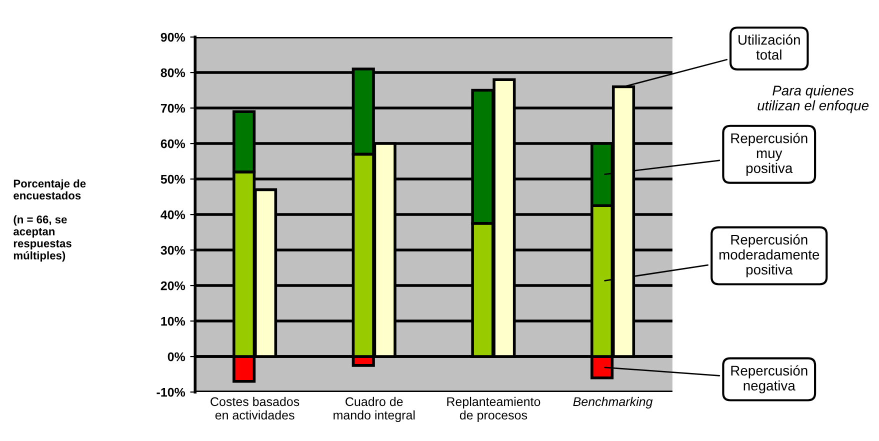 Image resolution: width=879 pixels, height=441 pixels. Describe the element at coordinates (769, 154) in the screenshot. I see `text: Repercusión muy positiva` at that location.